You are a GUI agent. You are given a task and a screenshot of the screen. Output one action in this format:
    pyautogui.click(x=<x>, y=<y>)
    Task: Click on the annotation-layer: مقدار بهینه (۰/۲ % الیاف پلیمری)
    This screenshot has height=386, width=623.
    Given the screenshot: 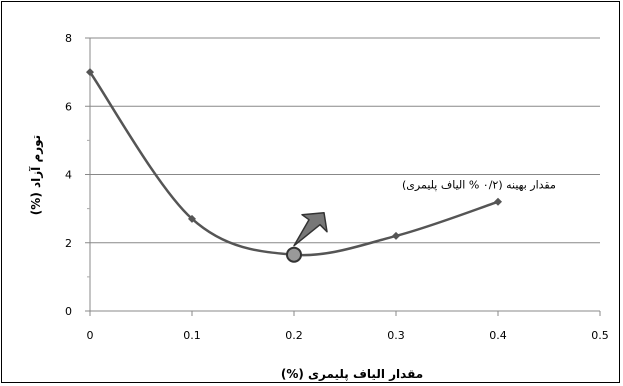 What is the action you would take?
    pyautogui.click(x=421, y=221)
    